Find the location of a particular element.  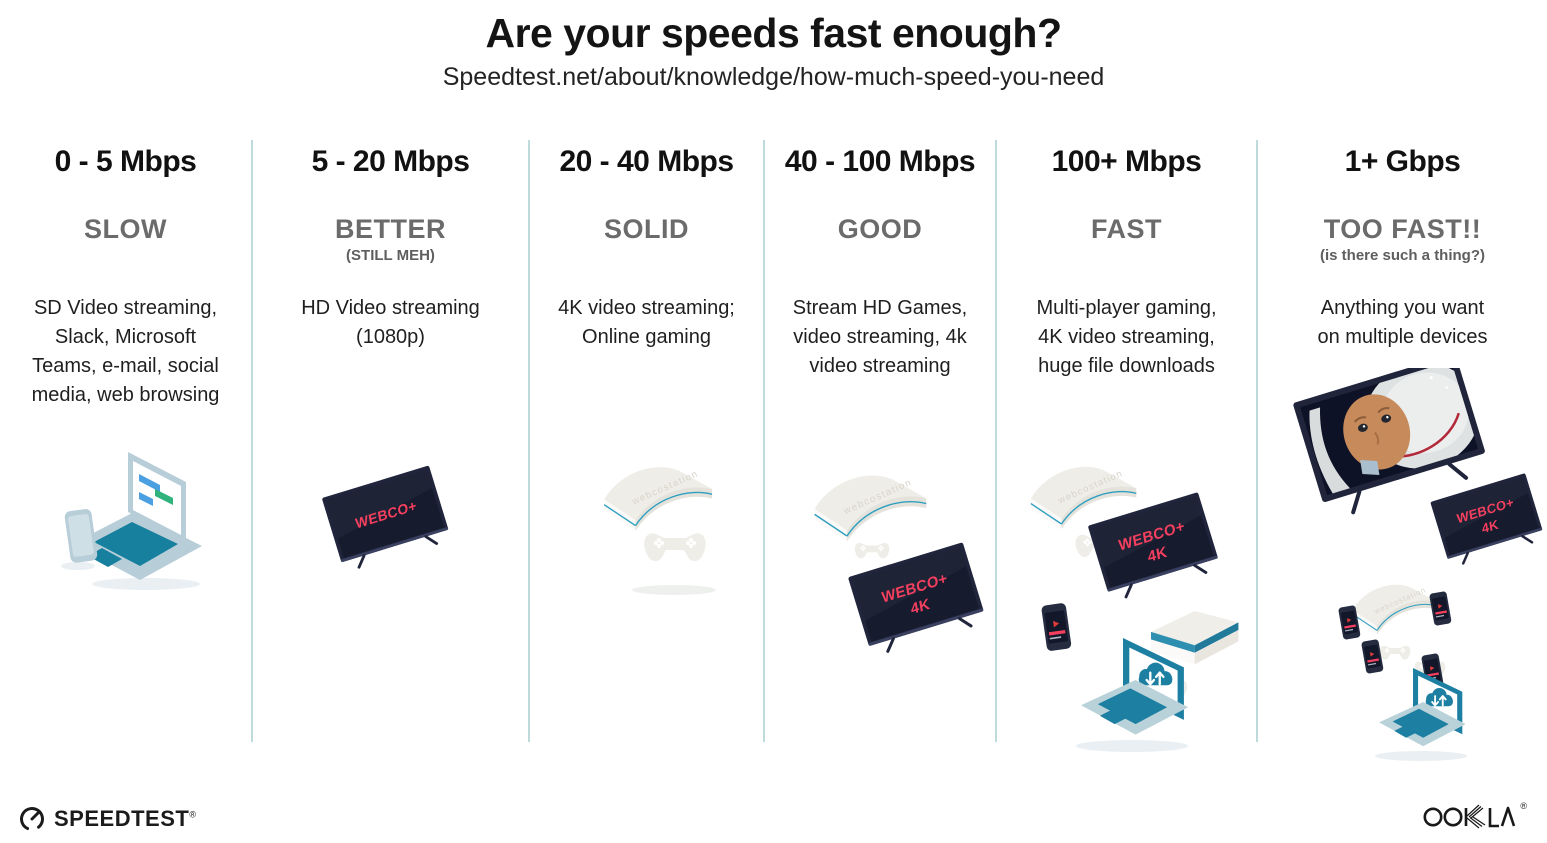

controller-shadow is located at coordinates (673, 590).